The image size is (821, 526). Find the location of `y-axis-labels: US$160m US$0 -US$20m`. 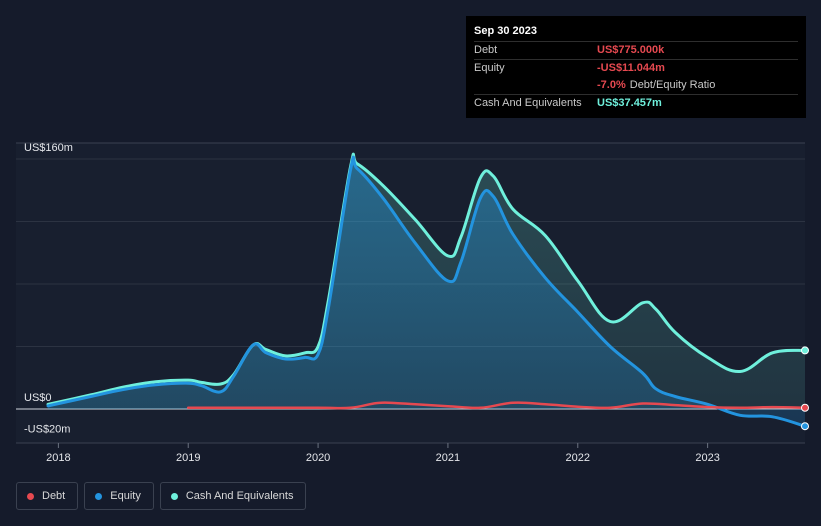

y-axis-labels: US$160m US$0 -US$20m is located at coordinates (48, 288).